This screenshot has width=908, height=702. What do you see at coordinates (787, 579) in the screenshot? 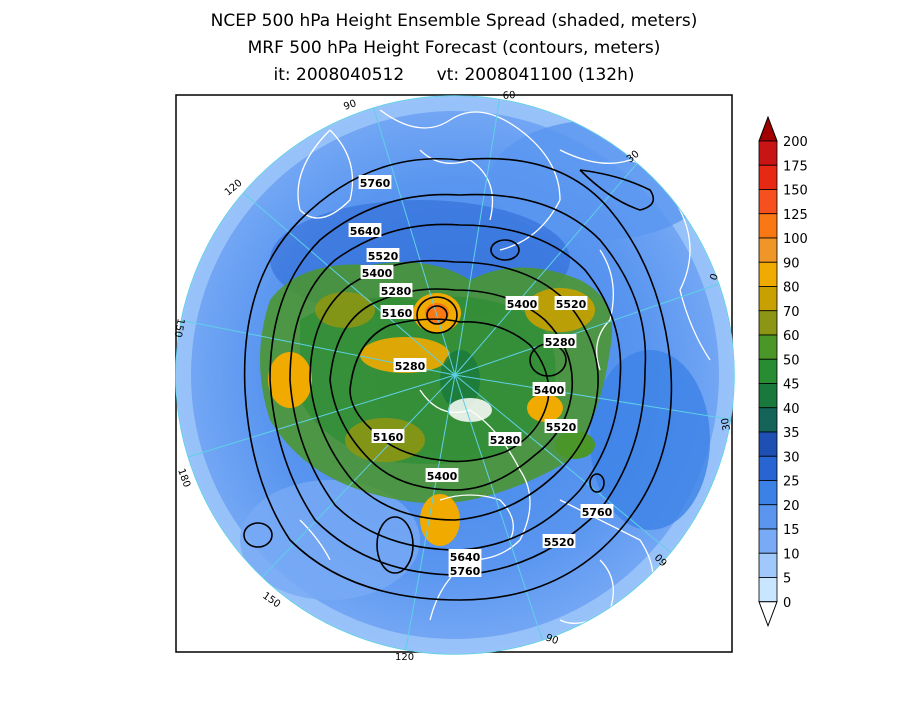
I see `colorbar-label: 5` at bounding box center [787, 579].